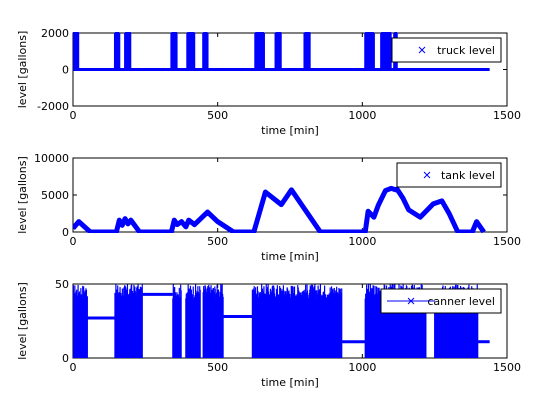  I want to click on legend-label: canner level, so click(461, 301).